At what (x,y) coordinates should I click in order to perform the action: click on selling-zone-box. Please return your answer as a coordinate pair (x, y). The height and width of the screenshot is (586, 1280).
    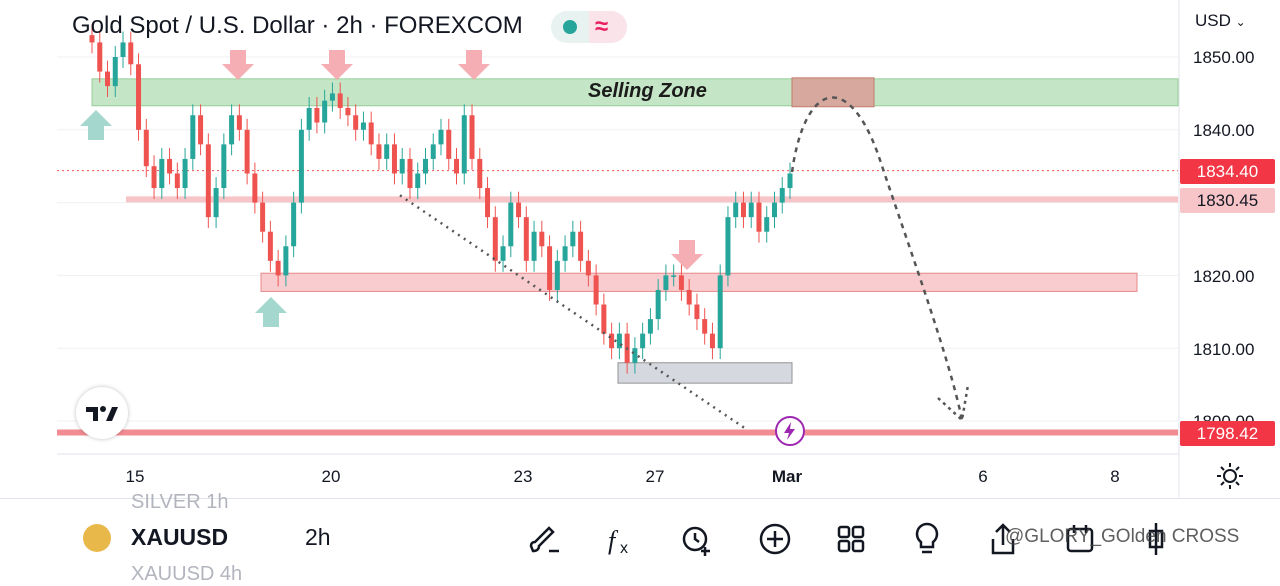
    Looking at the image, I should click on (635, 92).